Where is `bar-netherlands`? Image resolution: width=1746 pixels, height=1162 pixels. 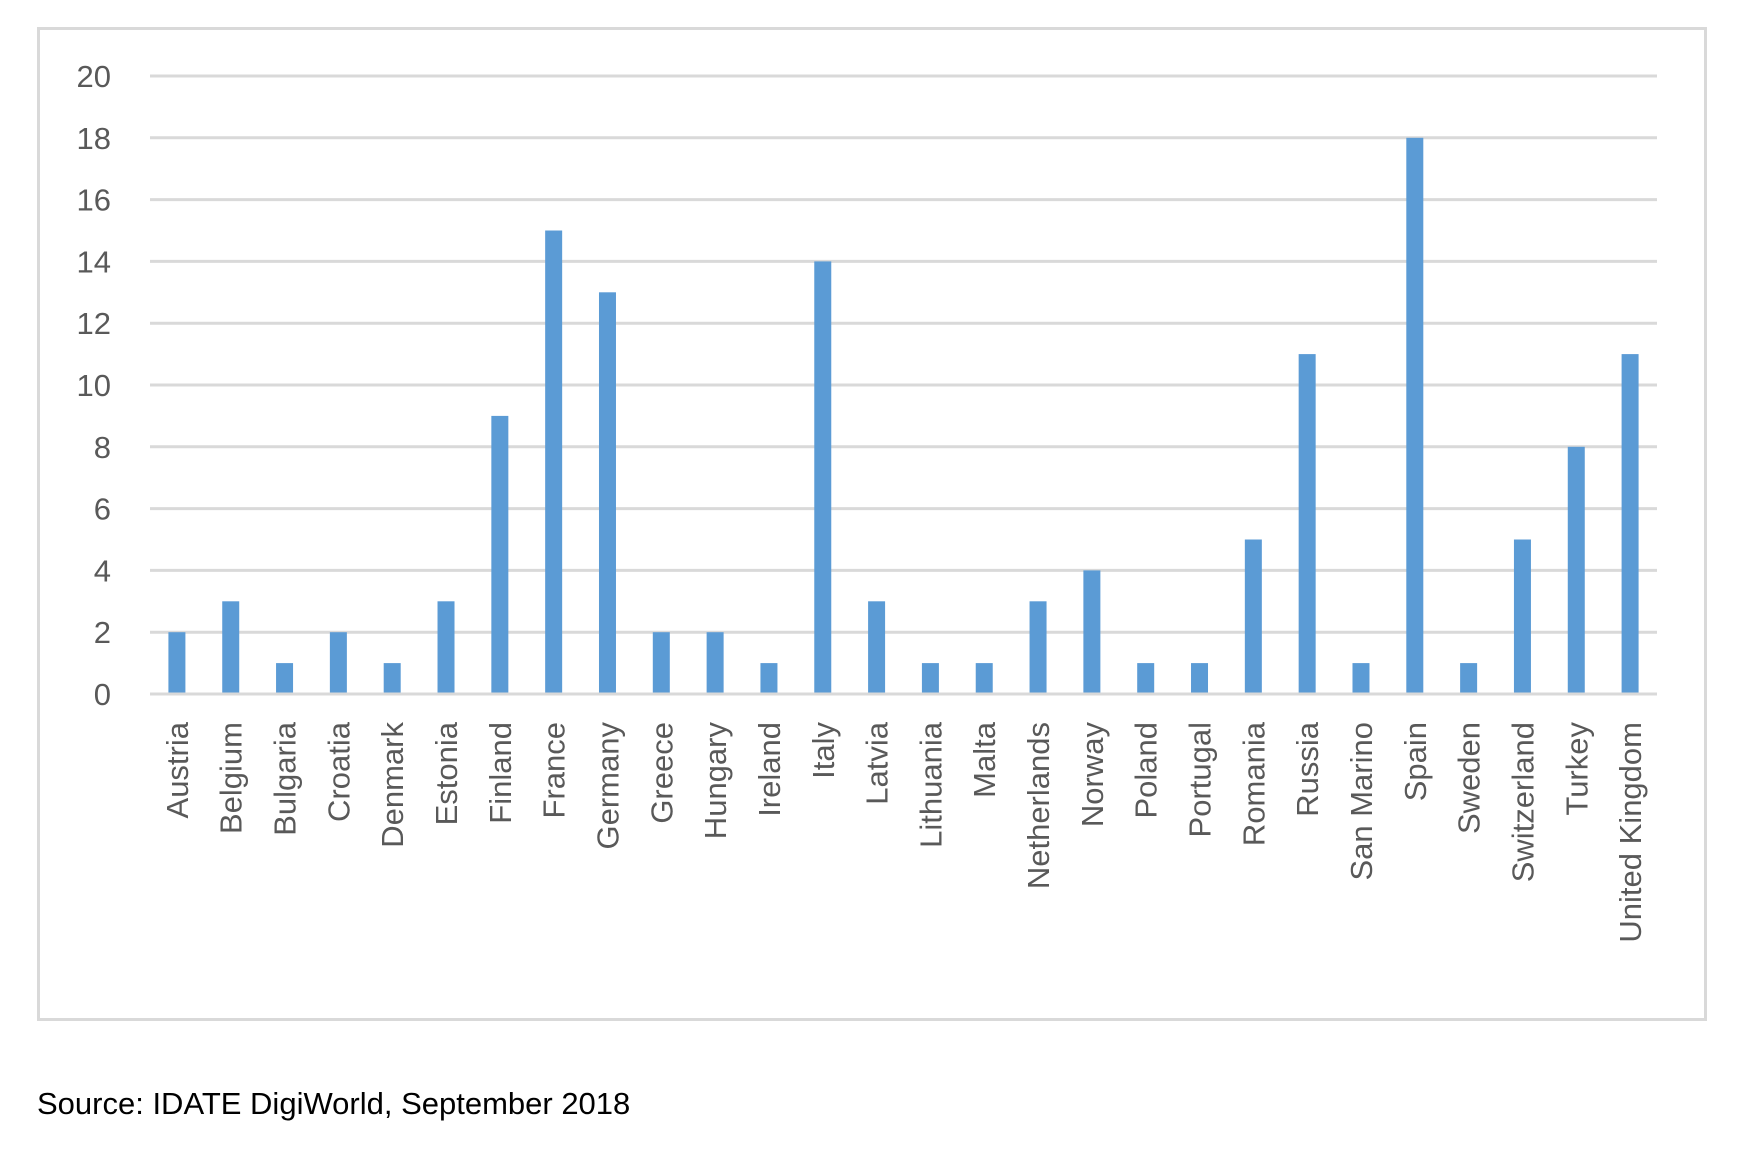
bar-netherlands is located at coordinates (1038, 647).